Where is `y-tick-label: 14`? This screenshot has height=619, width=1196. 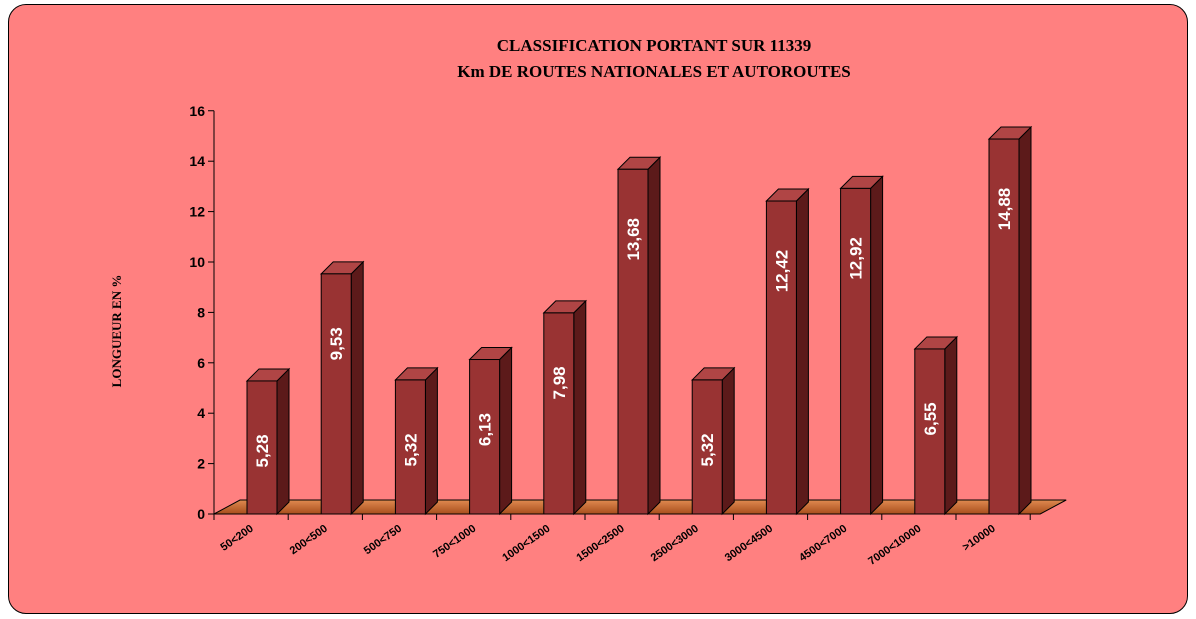 y-tick-label: 14 is located at coordinates (197, 161).